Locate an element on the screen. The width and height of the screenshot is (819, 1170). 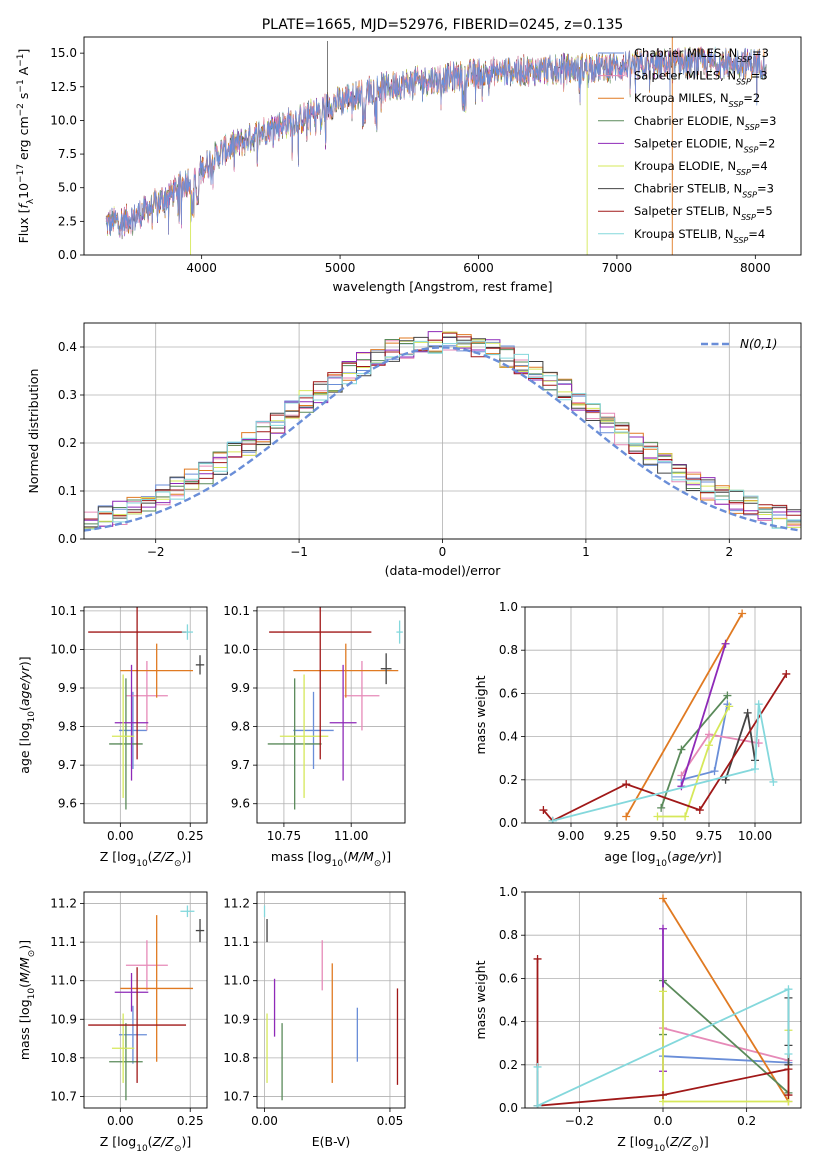
point-salpeter-stelib is located at coordinates (137, 683).